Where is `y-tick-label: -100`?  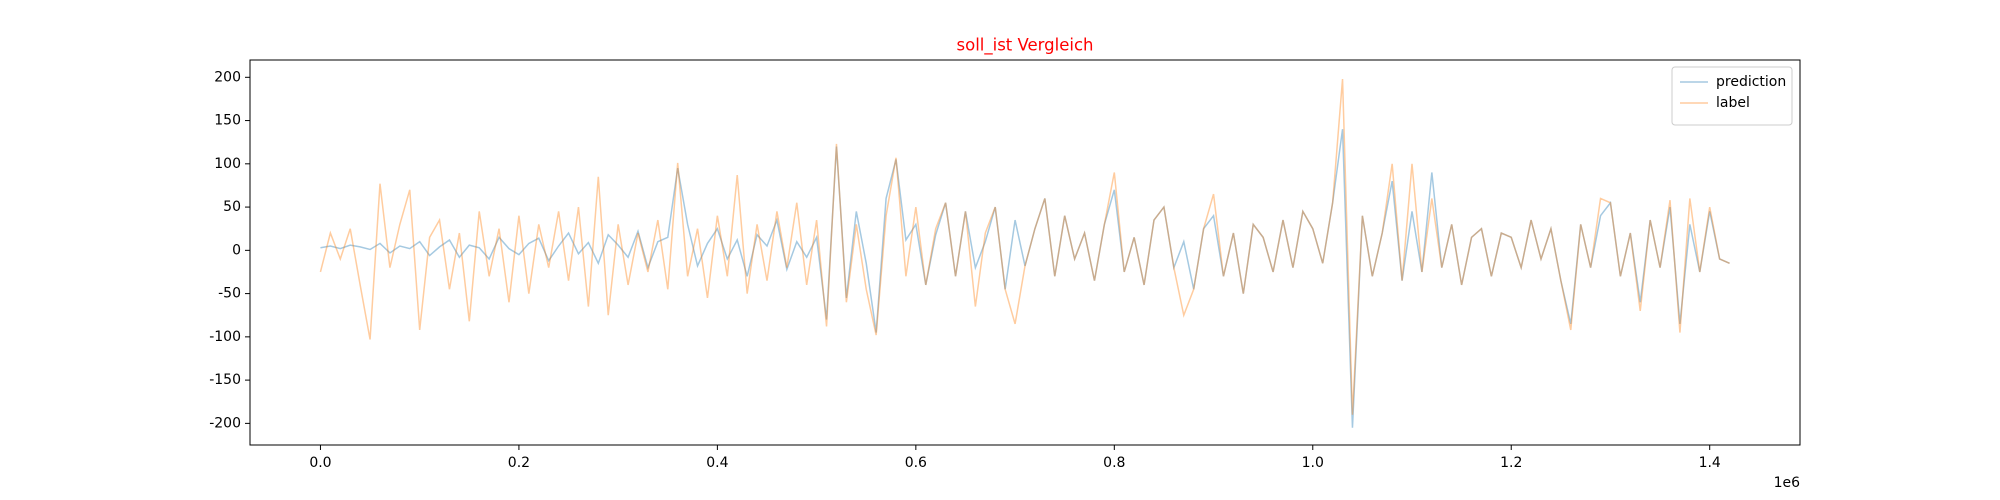 y-tick-label: -100 is located at coordinates (225, 337).